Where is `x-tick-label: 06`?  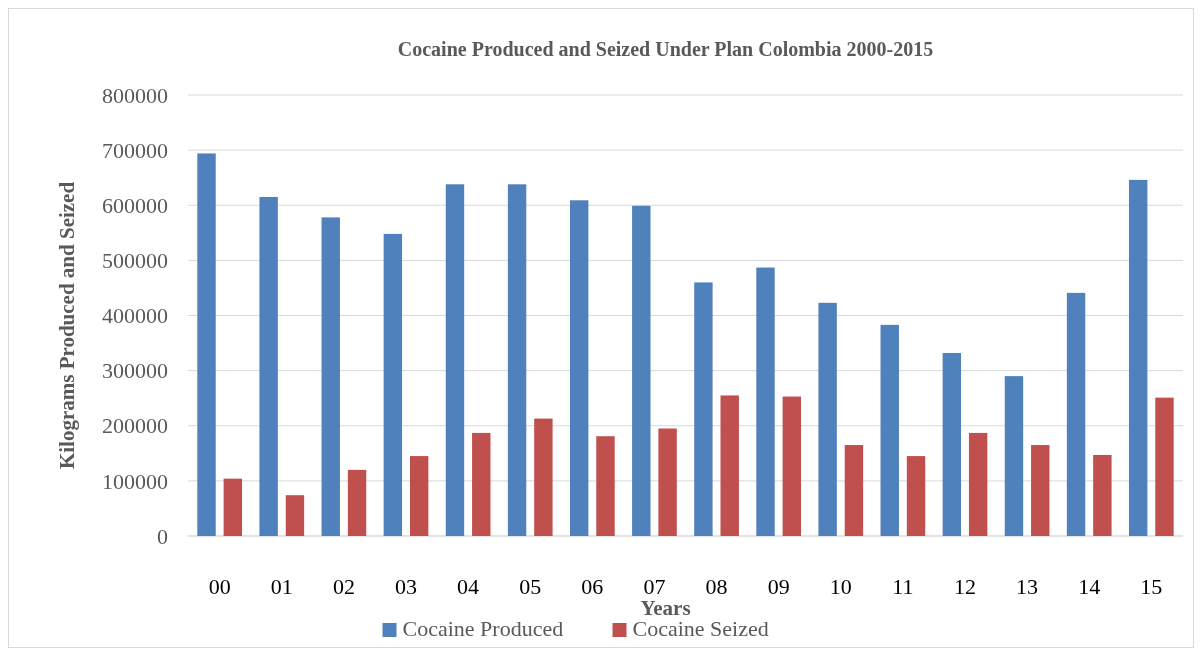 x-tick-label: 06 is located at coordinates (592, 586).